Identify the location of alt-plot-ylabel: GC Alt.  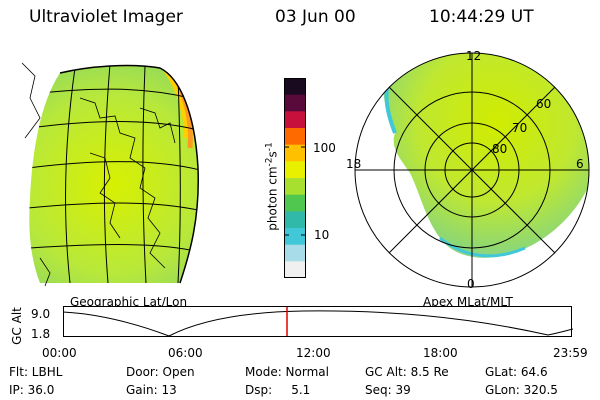
(17, 326).